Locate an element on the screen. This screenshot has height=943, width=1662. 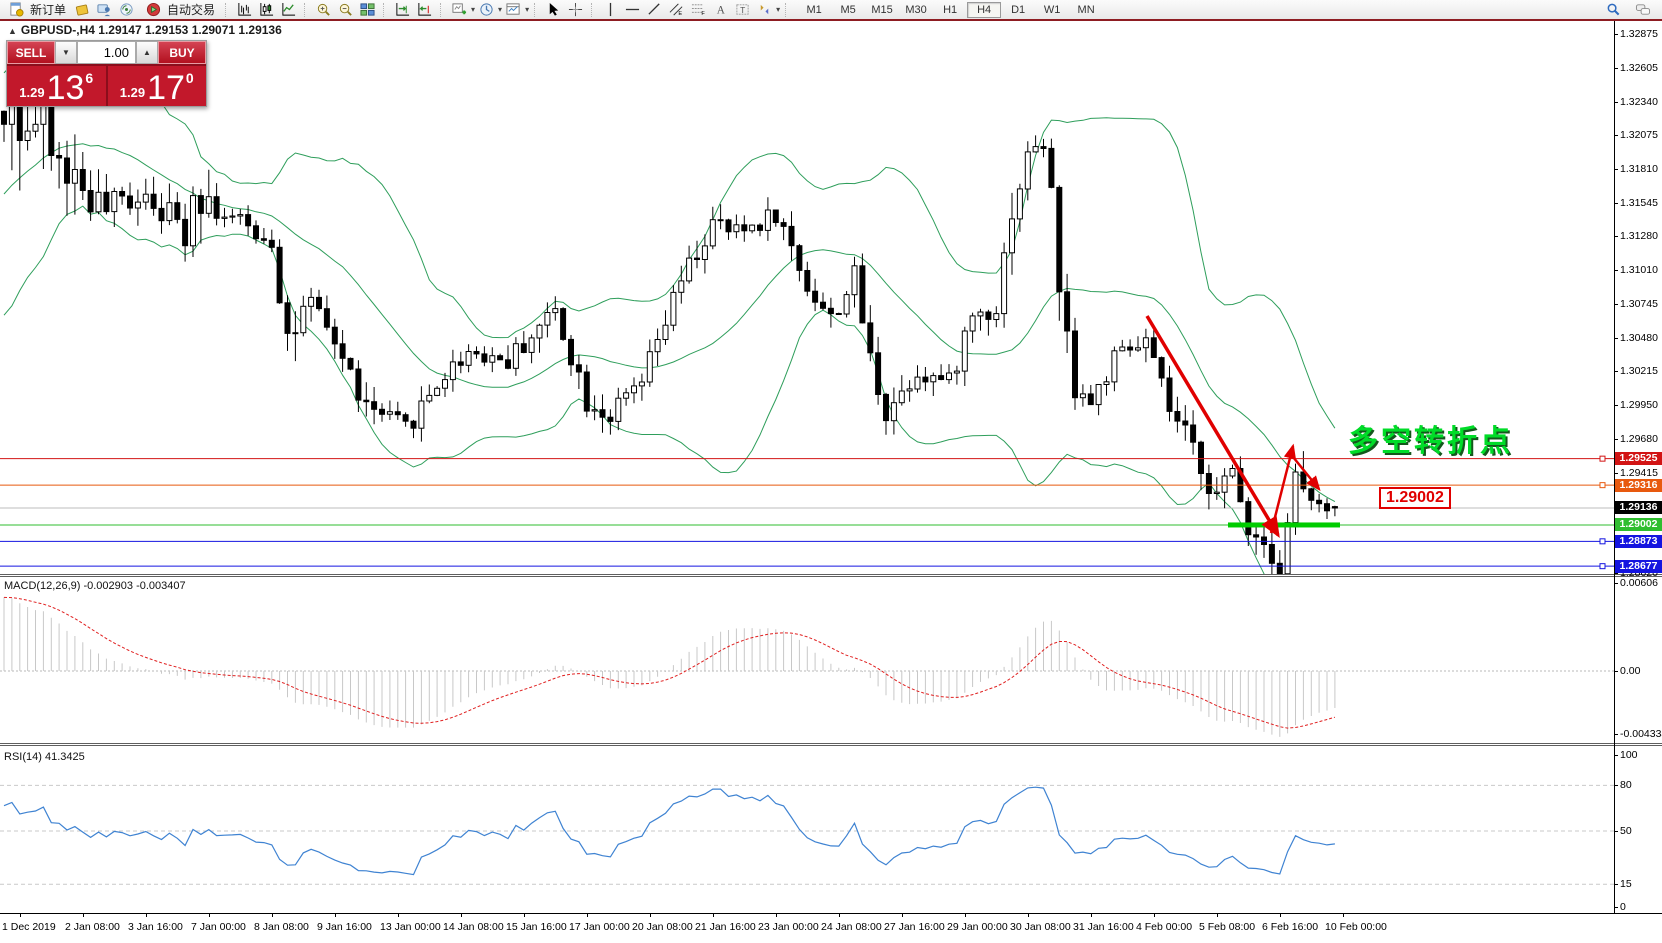
new-order-button: 新订单 is located at coordinates (35, 9).